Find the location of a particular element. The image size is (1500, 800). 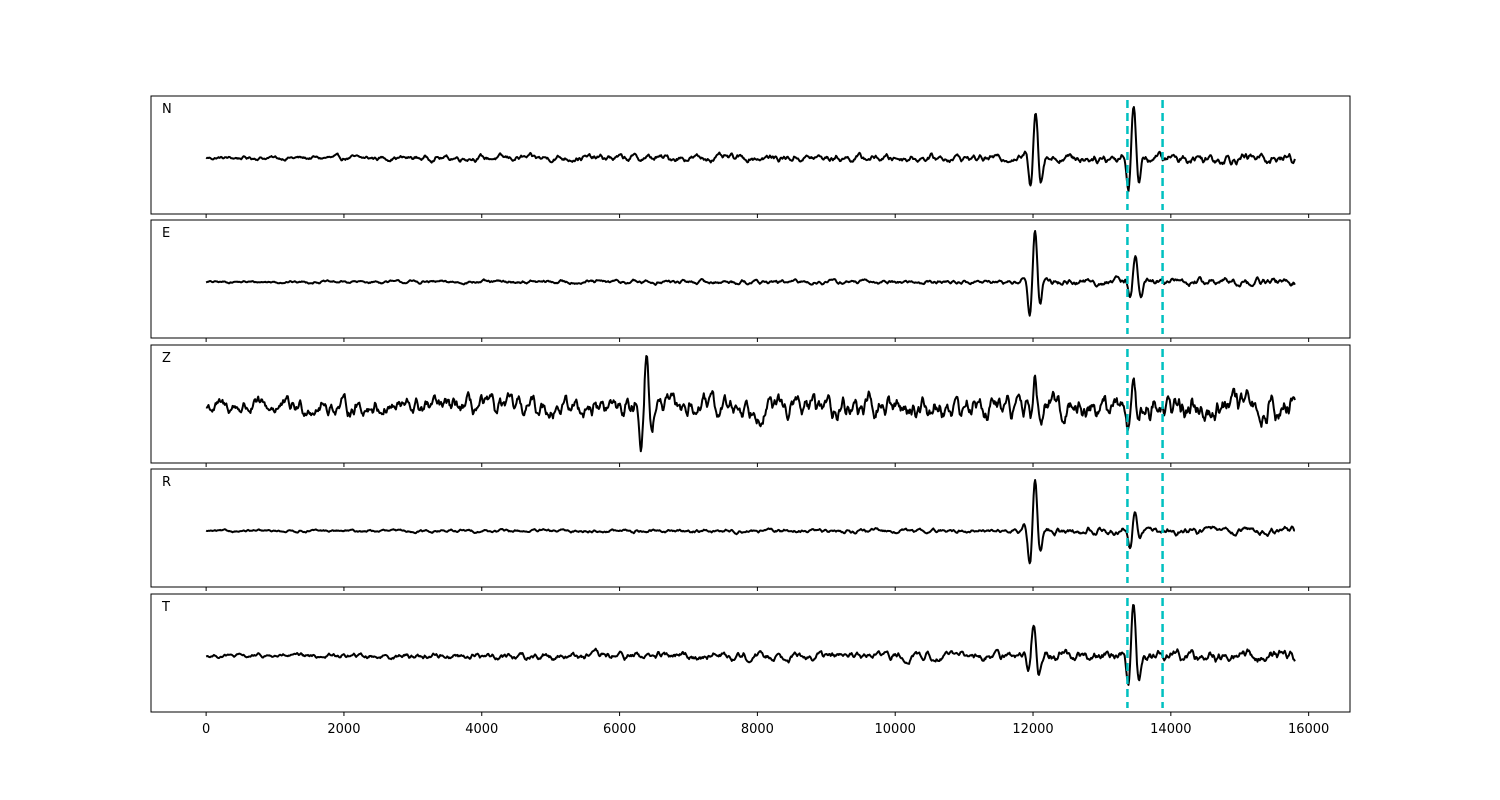

panel-n: N is located at coordinates (750, 156).